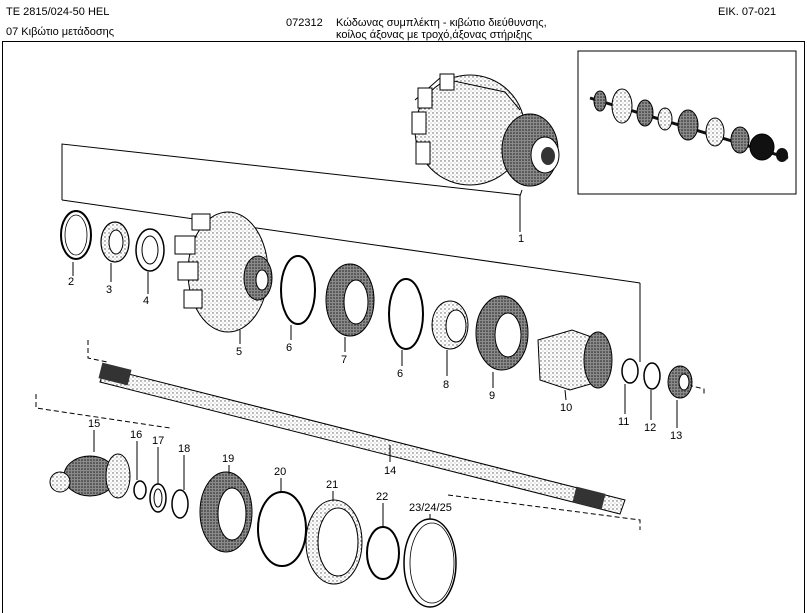 This screenshot has width=807, height=613. What do you see at coordinates (434, 35) in the screenshot?
I see `title-line-2: κοίλος άξονας με τροχό,άξονας στήριξης` at bounding box center [434, 35].